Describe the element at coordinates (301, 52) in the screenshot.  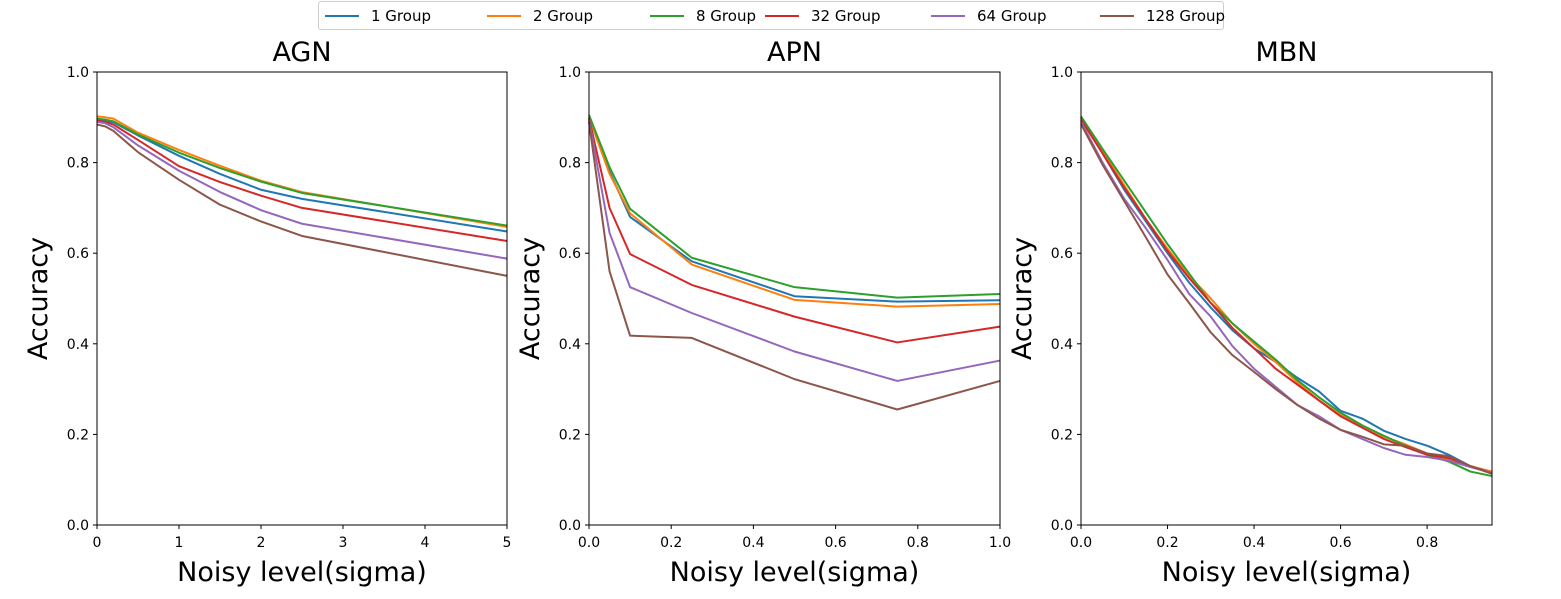
I see `chart-title: AGN` at that location.